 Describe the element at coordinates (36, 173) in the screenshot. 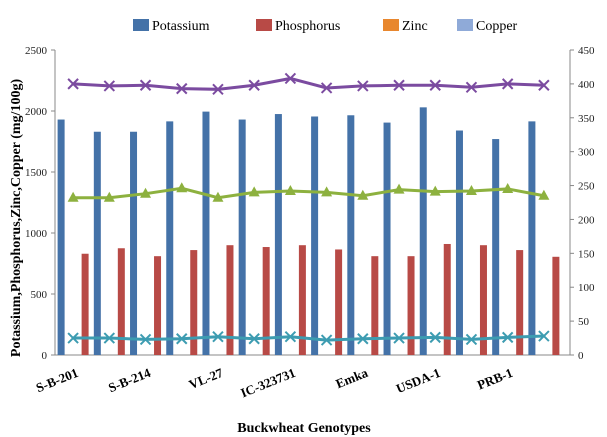

I see `y-tick-label: 1500` at that location.